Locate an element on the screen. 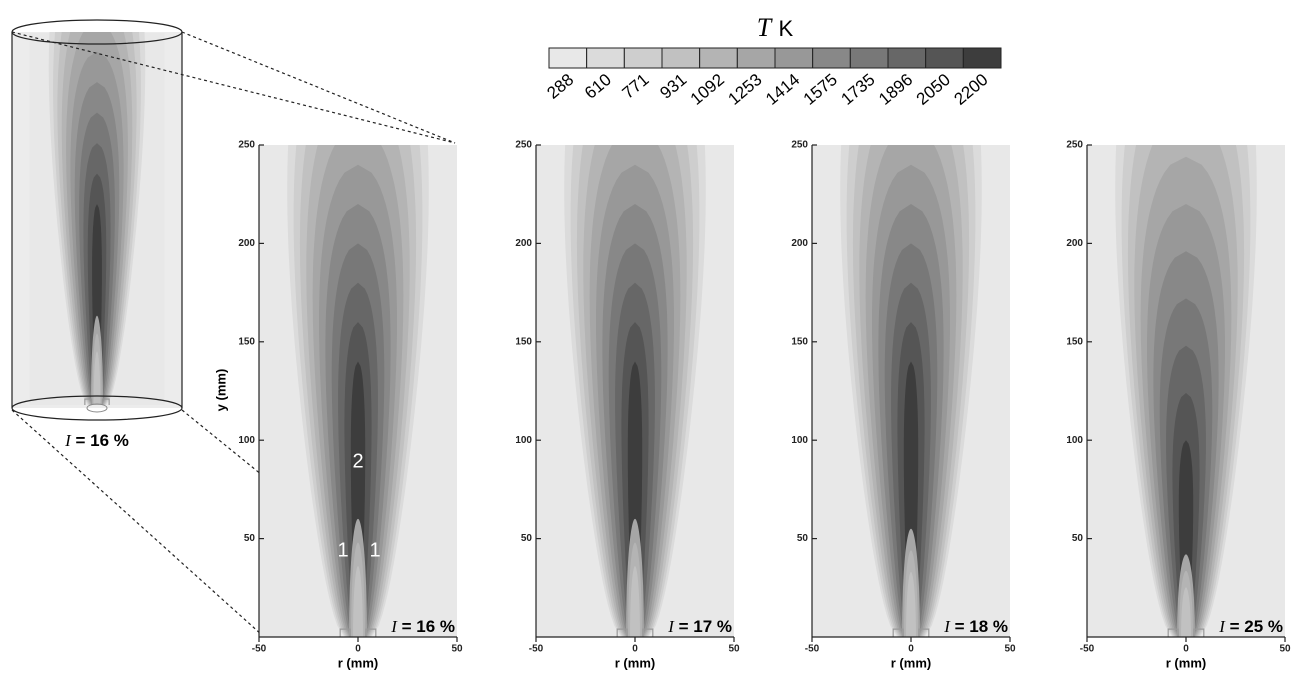 This screenshot has height=680, width=1292. colorbar-title: T K is located at coordinates (775, 28).